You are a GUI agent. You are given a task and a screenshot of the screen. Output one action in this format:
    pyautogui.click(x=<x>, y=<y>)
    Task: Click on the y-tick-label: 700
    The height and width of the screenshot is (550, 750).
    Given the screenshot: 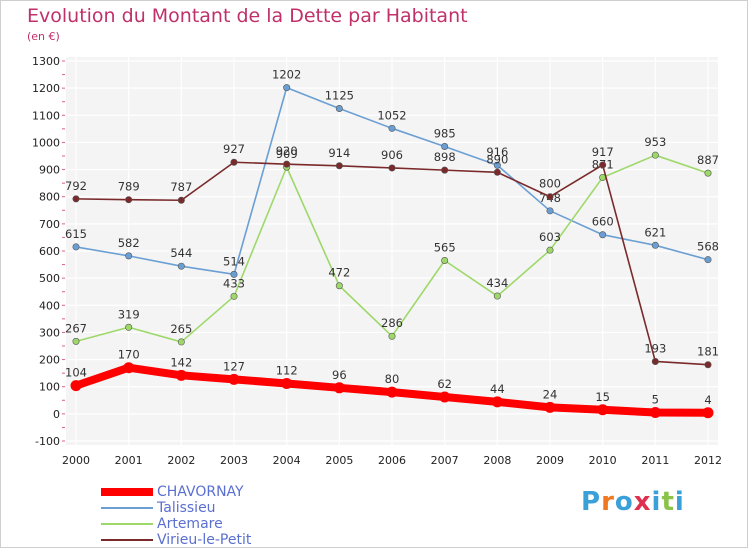 What is the action you would take?
    pyautogui.click(x=49, y=224)
    